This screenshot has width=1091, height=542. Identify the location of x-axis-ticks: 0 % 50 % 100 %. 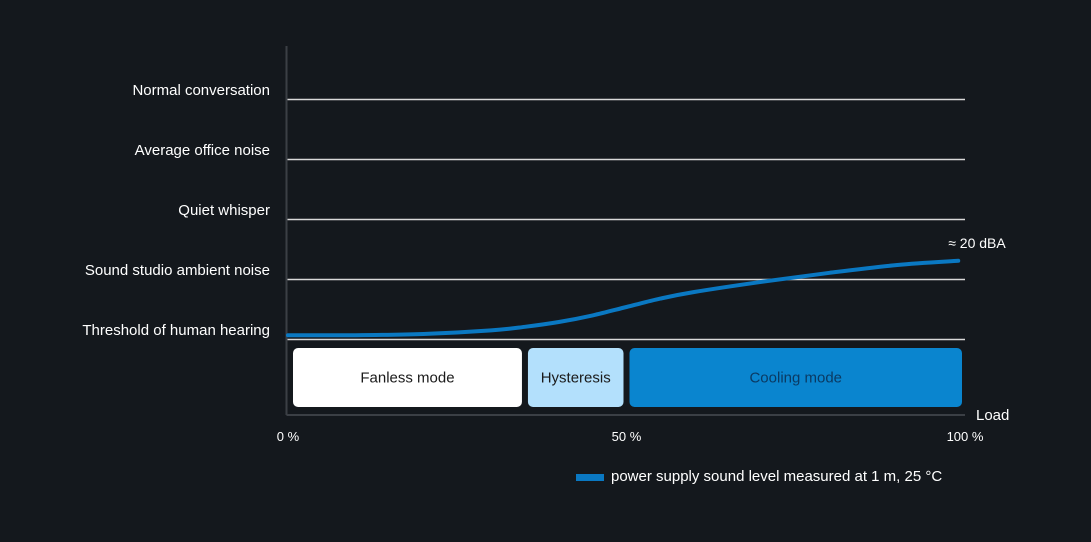
(630, 436).